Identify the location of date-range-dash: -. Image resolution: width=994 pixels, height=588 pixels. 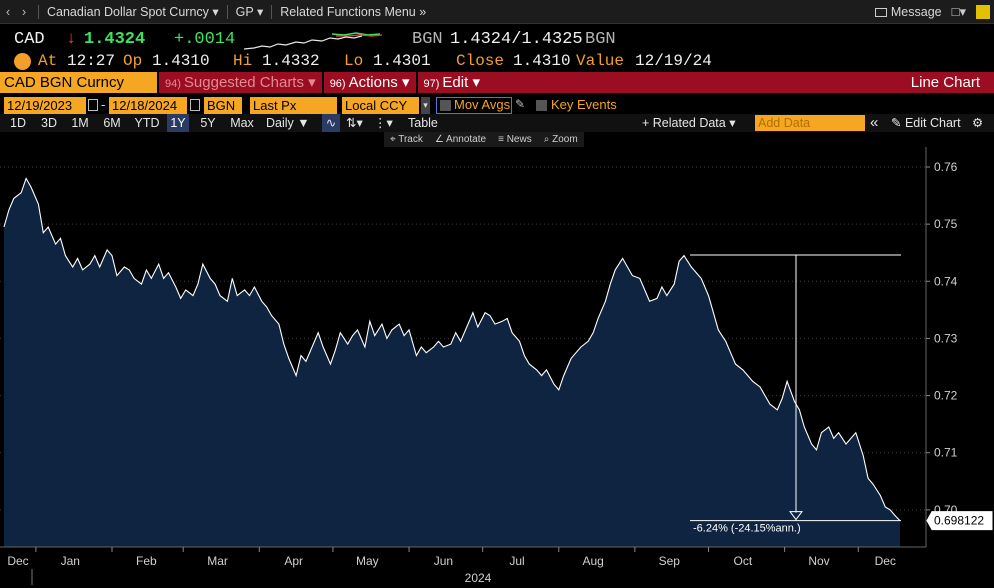
(103, 104).